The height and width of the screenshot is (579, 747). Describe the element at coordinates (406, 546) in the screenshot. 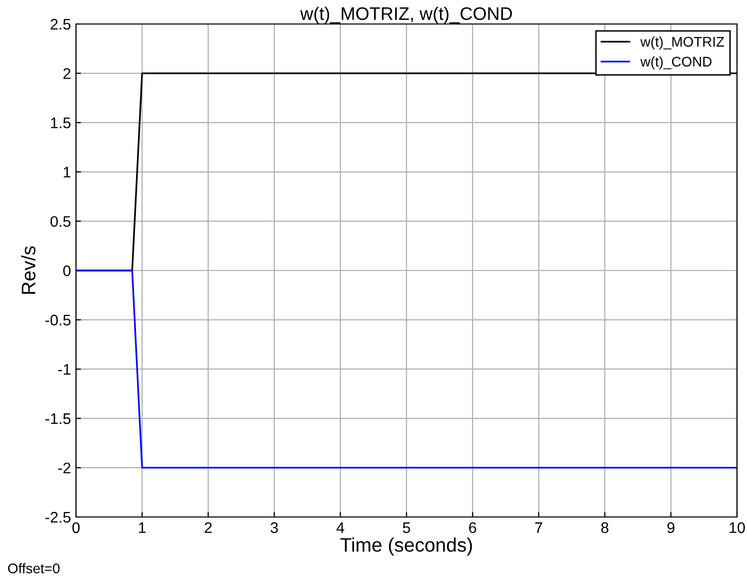

I see `x-axis-title: Time (seconds)` at that location.